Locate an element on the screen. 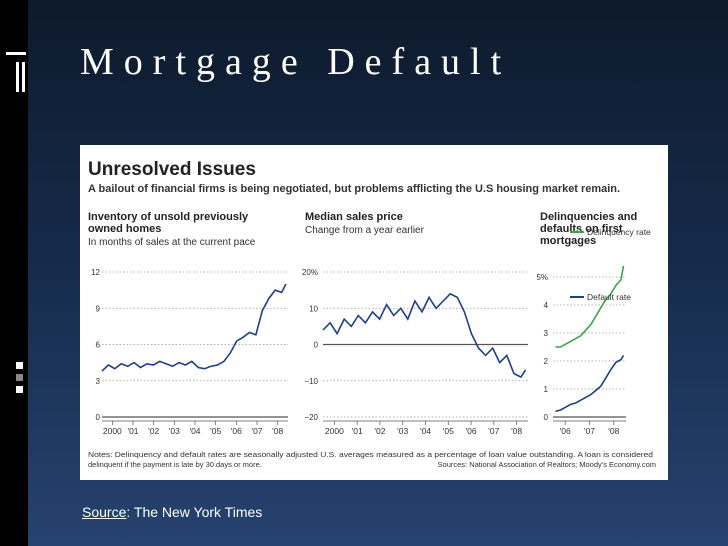  chart2-x-tick-label: '01 is located at coordinates (357, 431).